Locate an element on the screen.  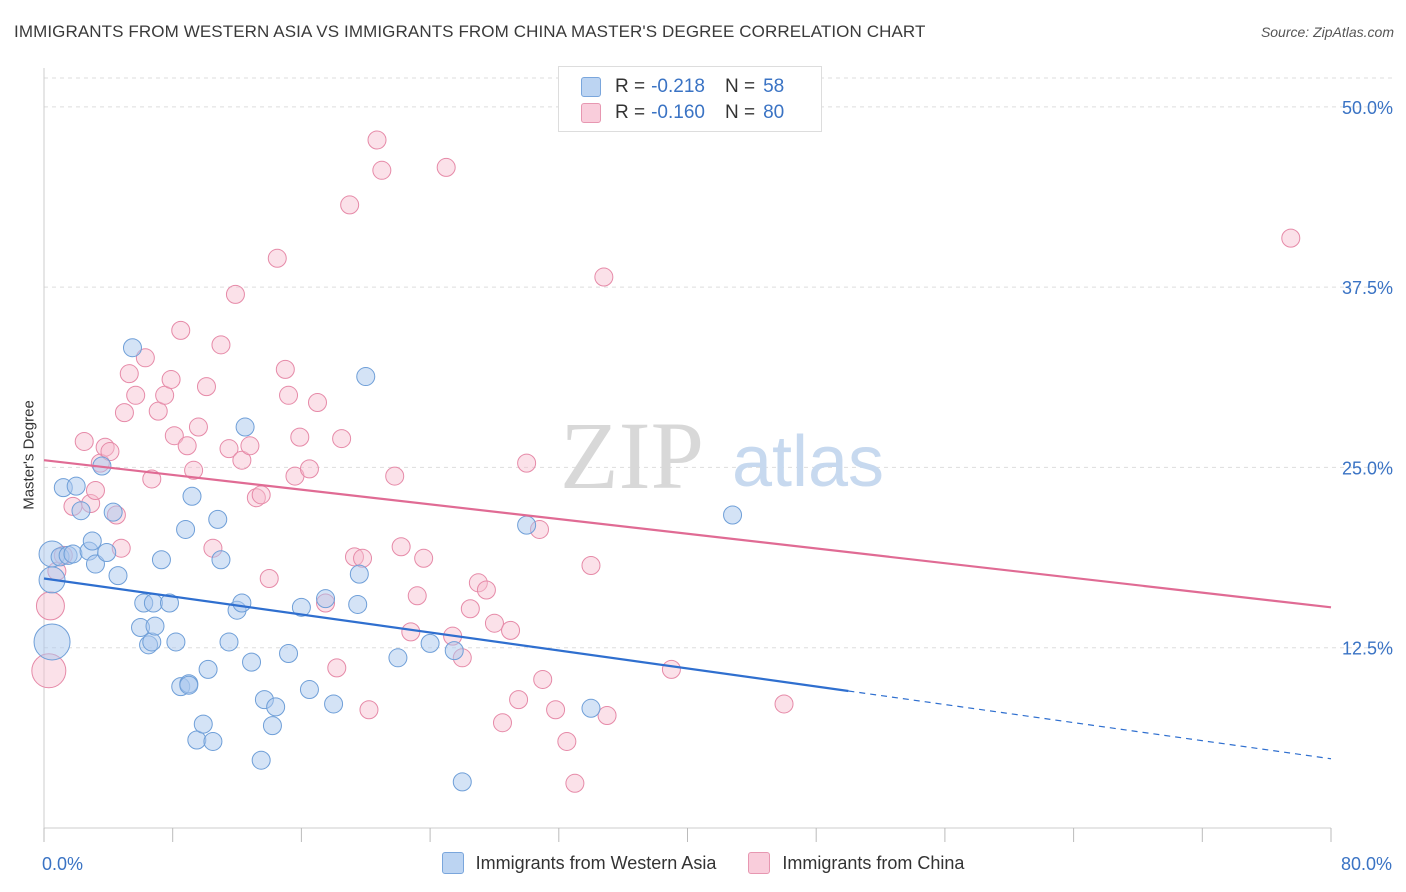
watermark-atlas: atlas is located at coordinates (808, 462).